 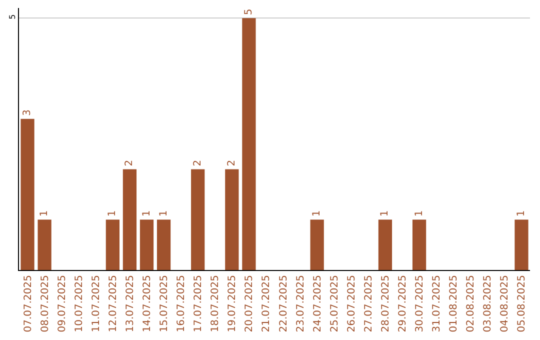 I want to click on x-tick-label: 08.07.2025, so click(x=45, y=303).